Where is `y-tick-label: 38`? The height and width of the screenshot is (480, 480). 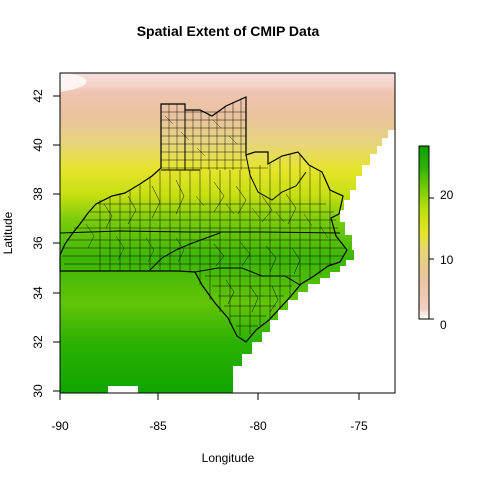 y-tick-label: 38 is located at coordinates (38, 194).